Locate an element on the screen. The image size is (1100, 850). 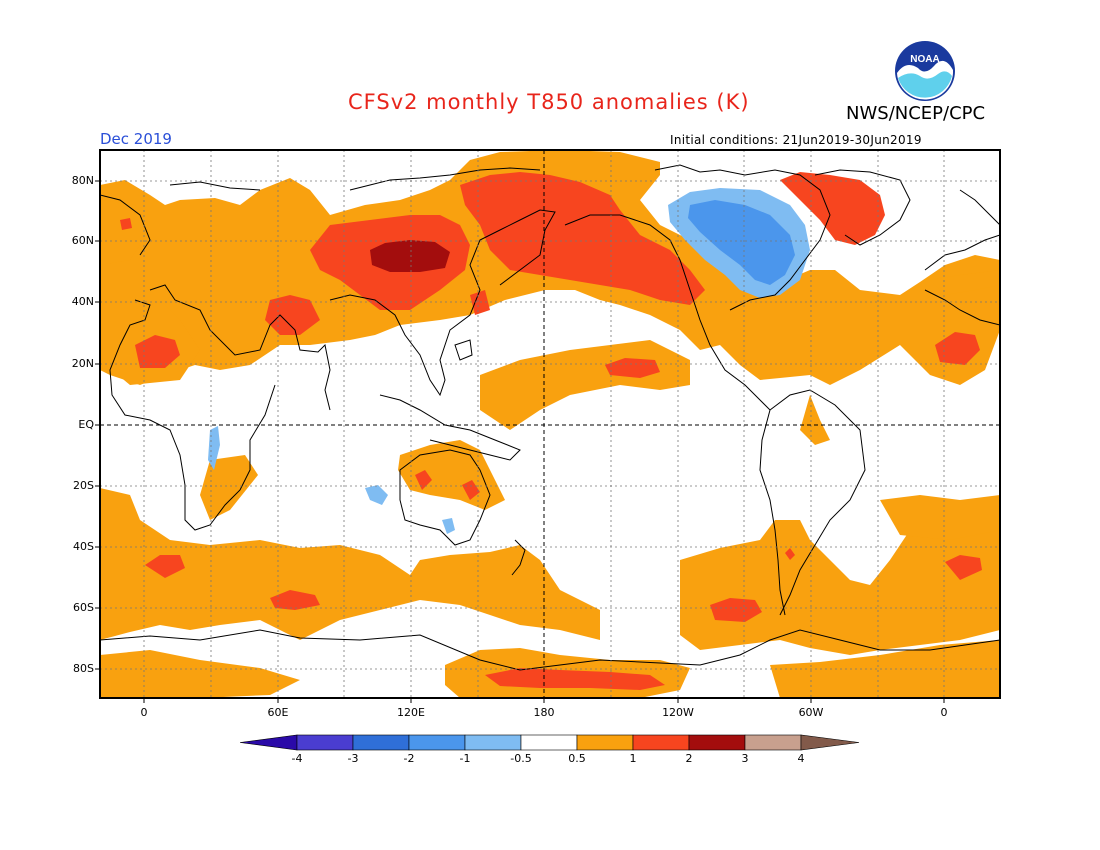
lat-label-60n: 60N is located at coordinates (82, 240).